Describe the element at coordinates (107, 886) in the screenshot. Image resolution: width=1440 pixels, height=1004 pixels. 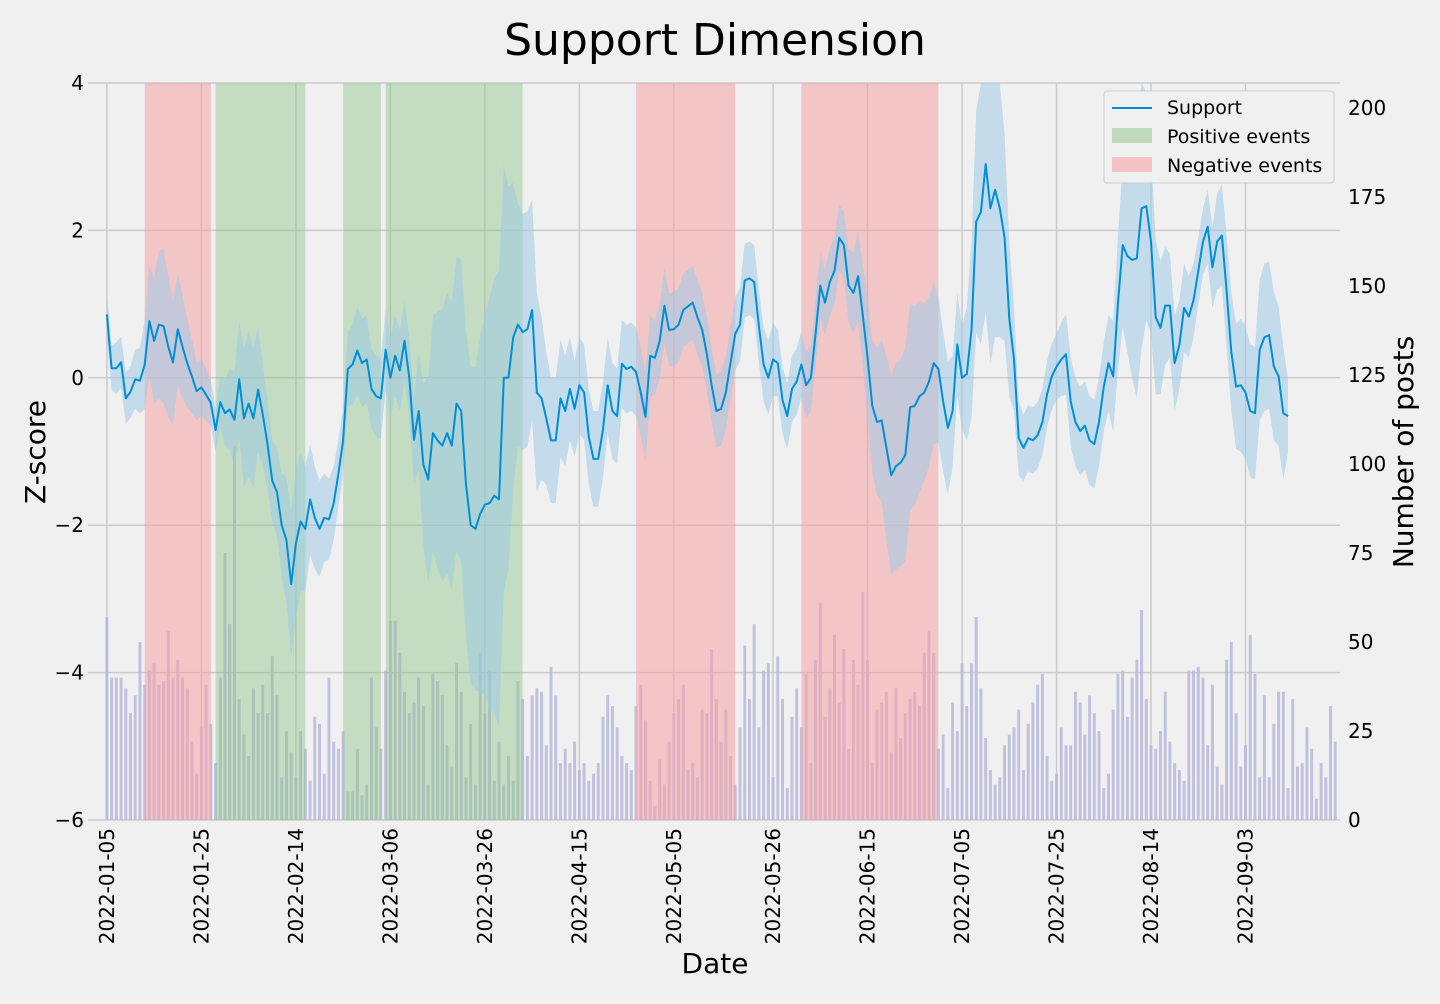
I see `x-tick-label: 2022-01-05` at that location.